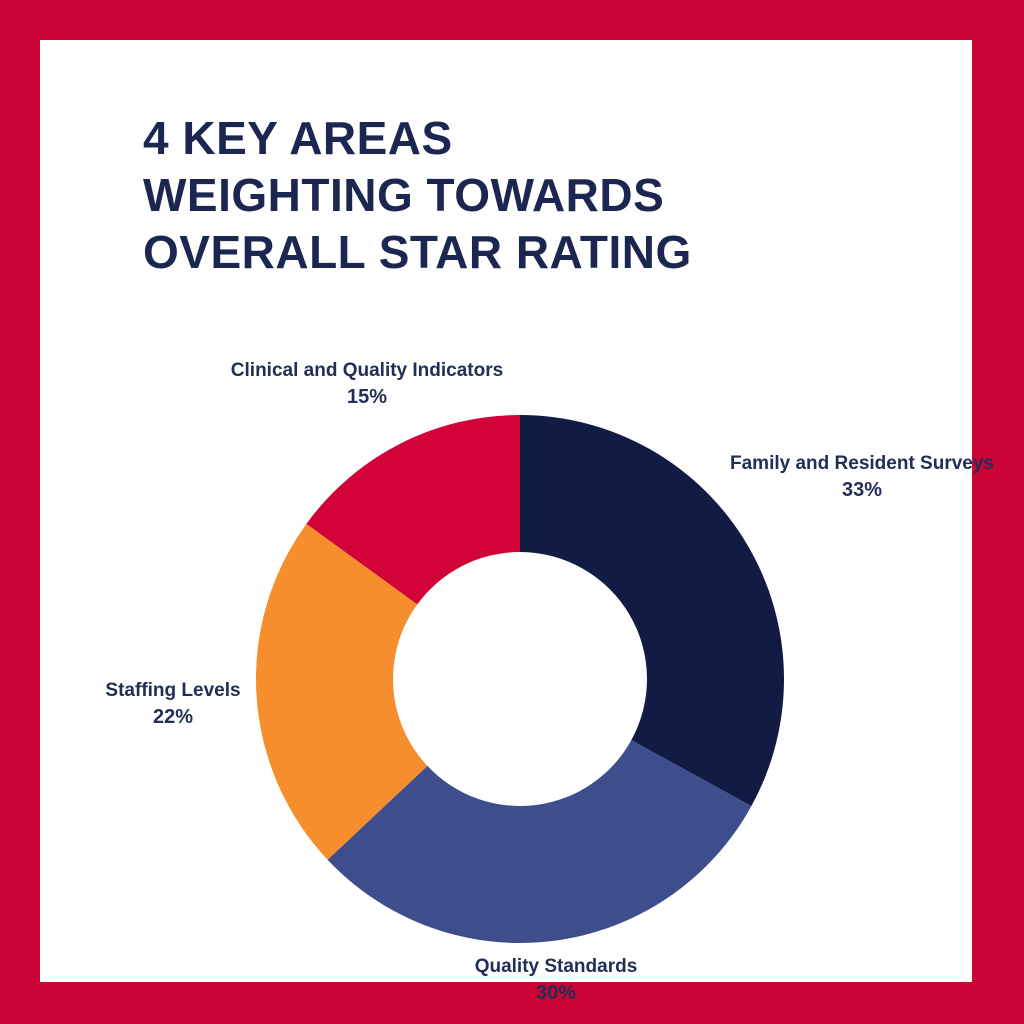 Image resolution: width=1024 pixels, height=1024 pixels. I want to click on title-line-2: WEIGHTING TOWARDS, so click(404, 195).